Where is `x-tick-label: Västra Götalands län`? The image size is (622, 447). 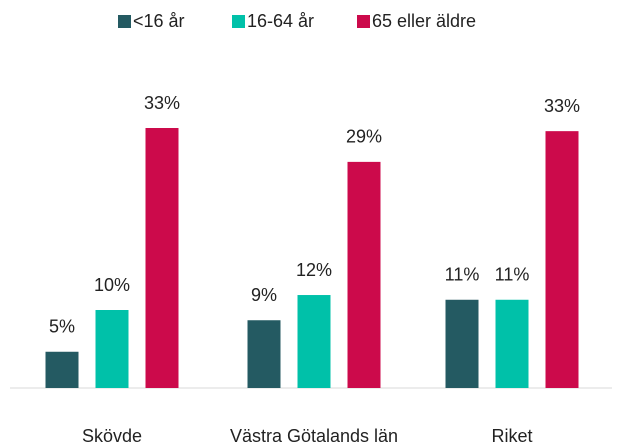
x-tick-label: Västra Götalands län is located at coordinates (314, 436).